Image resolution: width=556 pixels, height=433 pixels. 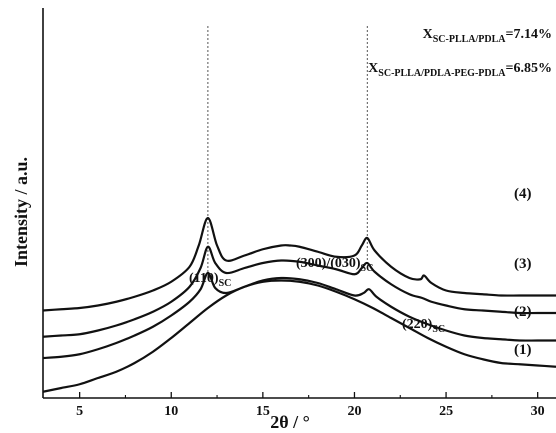 I want to click on series-label-1: (1), so click(x=523, y=350).